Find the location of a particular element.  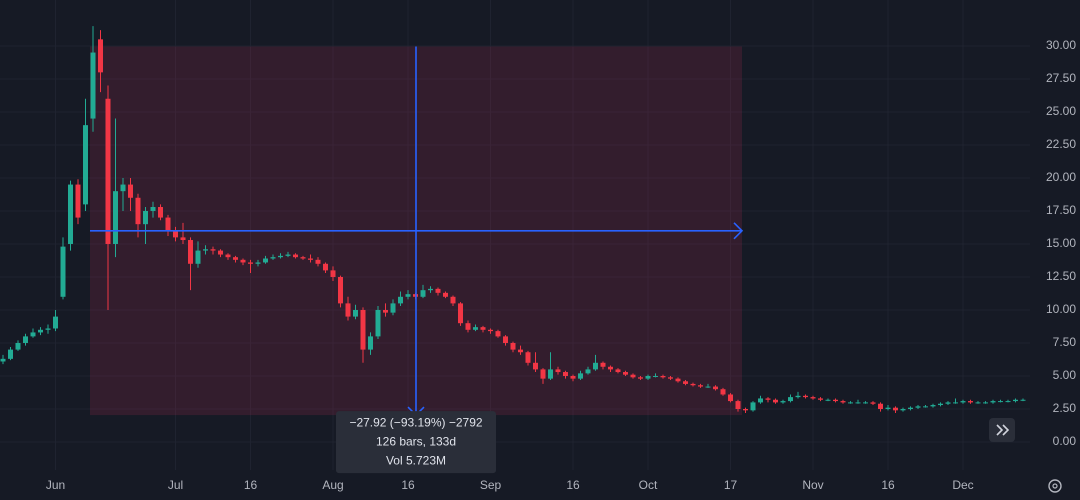

y-tick-label: 27.50 is located at coordinates (1061, 78).